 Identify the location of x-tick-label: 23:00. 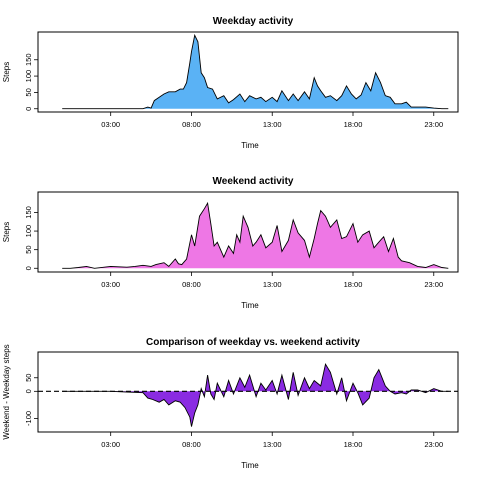
(433, 444).